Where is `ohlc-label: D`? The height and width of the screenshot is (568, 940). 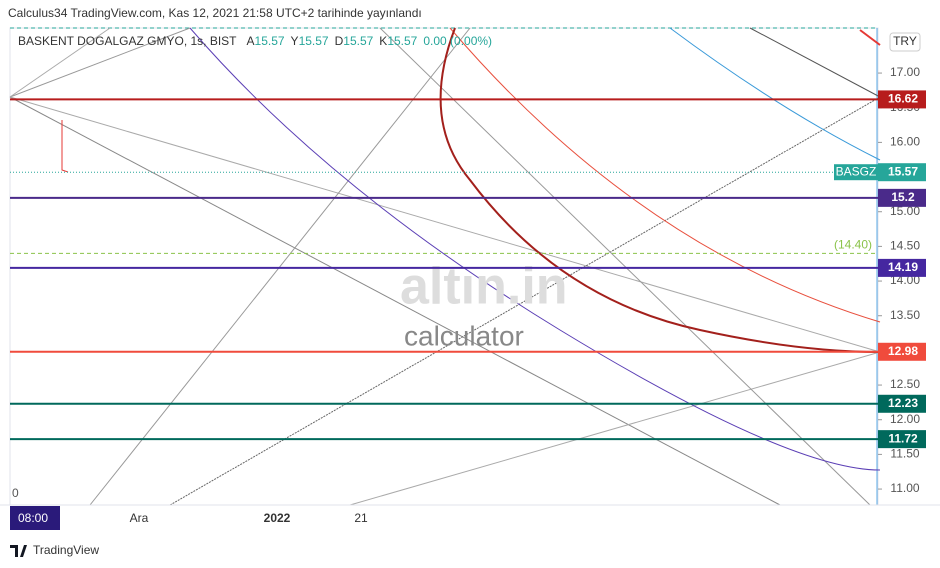 ohlc-label: D is located at coordinates (339, 41).